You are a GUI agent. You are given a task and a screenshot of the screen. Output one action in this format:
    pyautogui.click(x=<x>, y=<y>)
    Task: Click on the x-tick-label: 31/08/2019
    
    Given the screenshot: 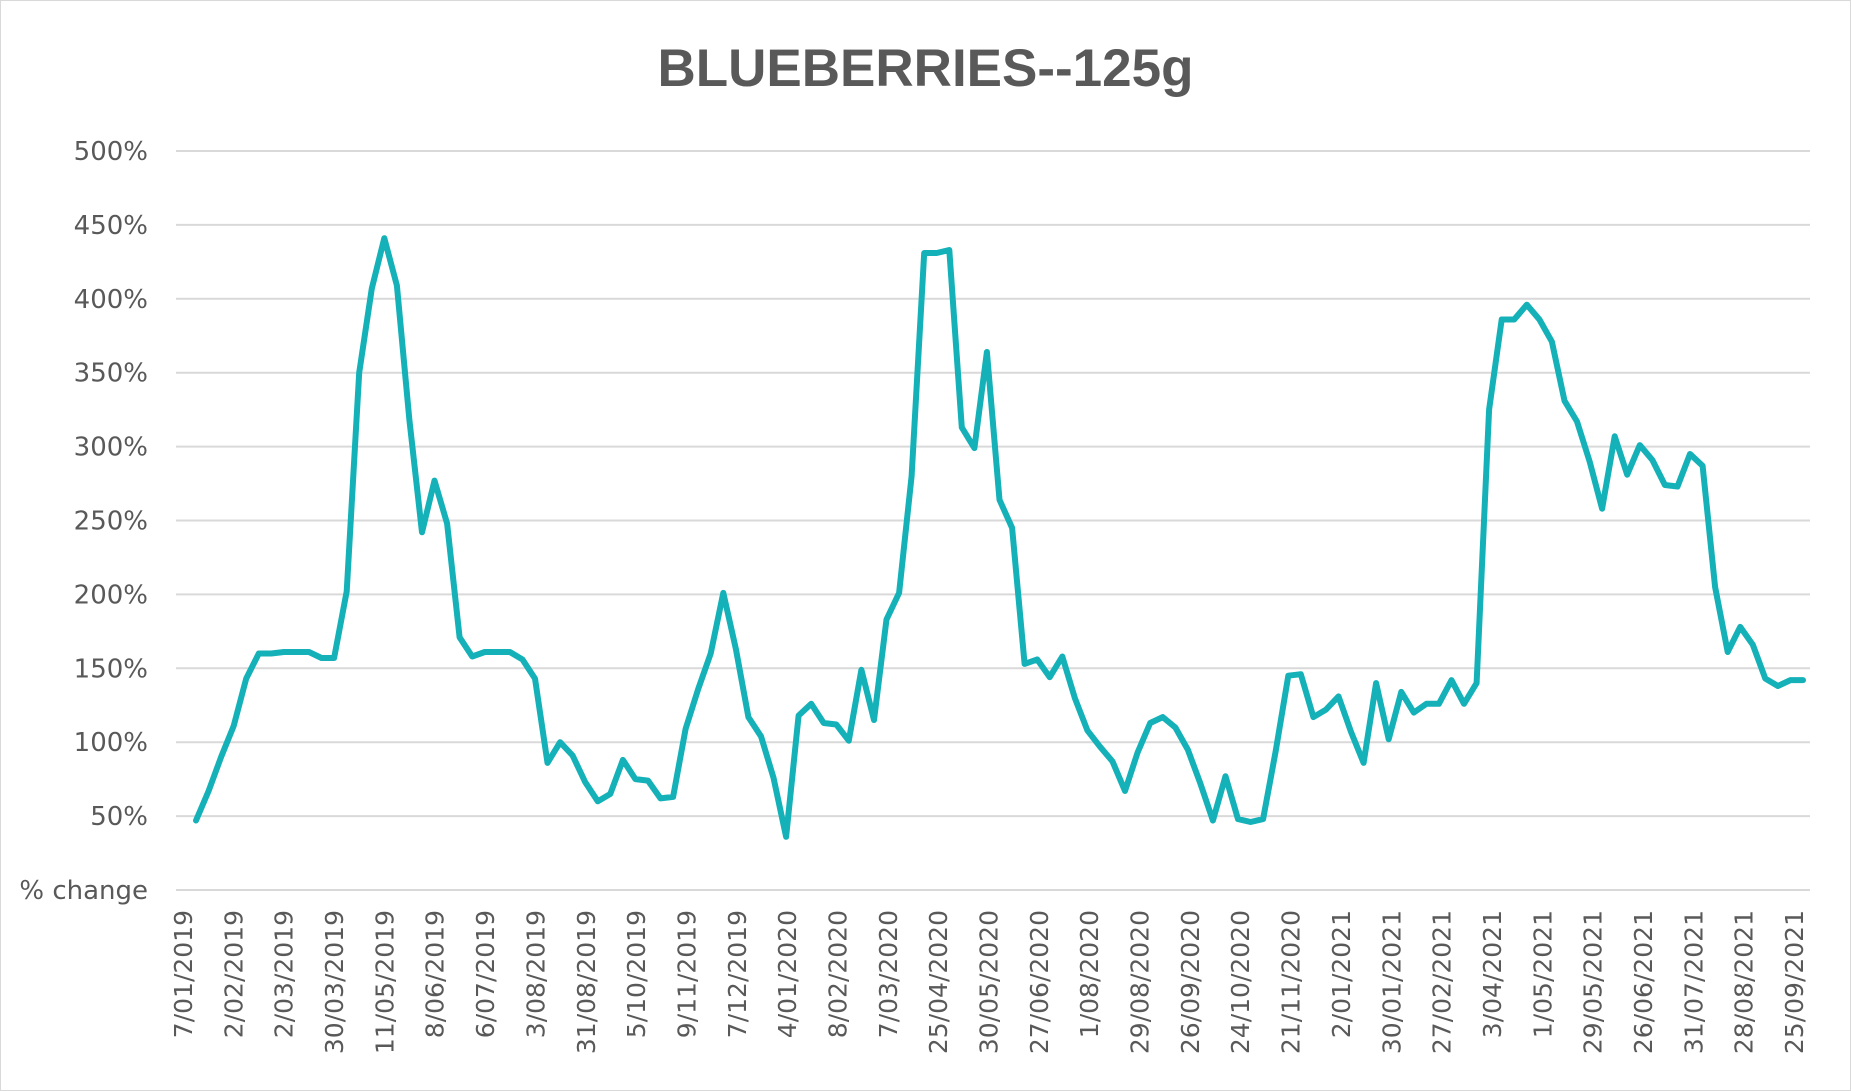 What is the action you would take?
    pyautogui.click(x=586, y=982)
    